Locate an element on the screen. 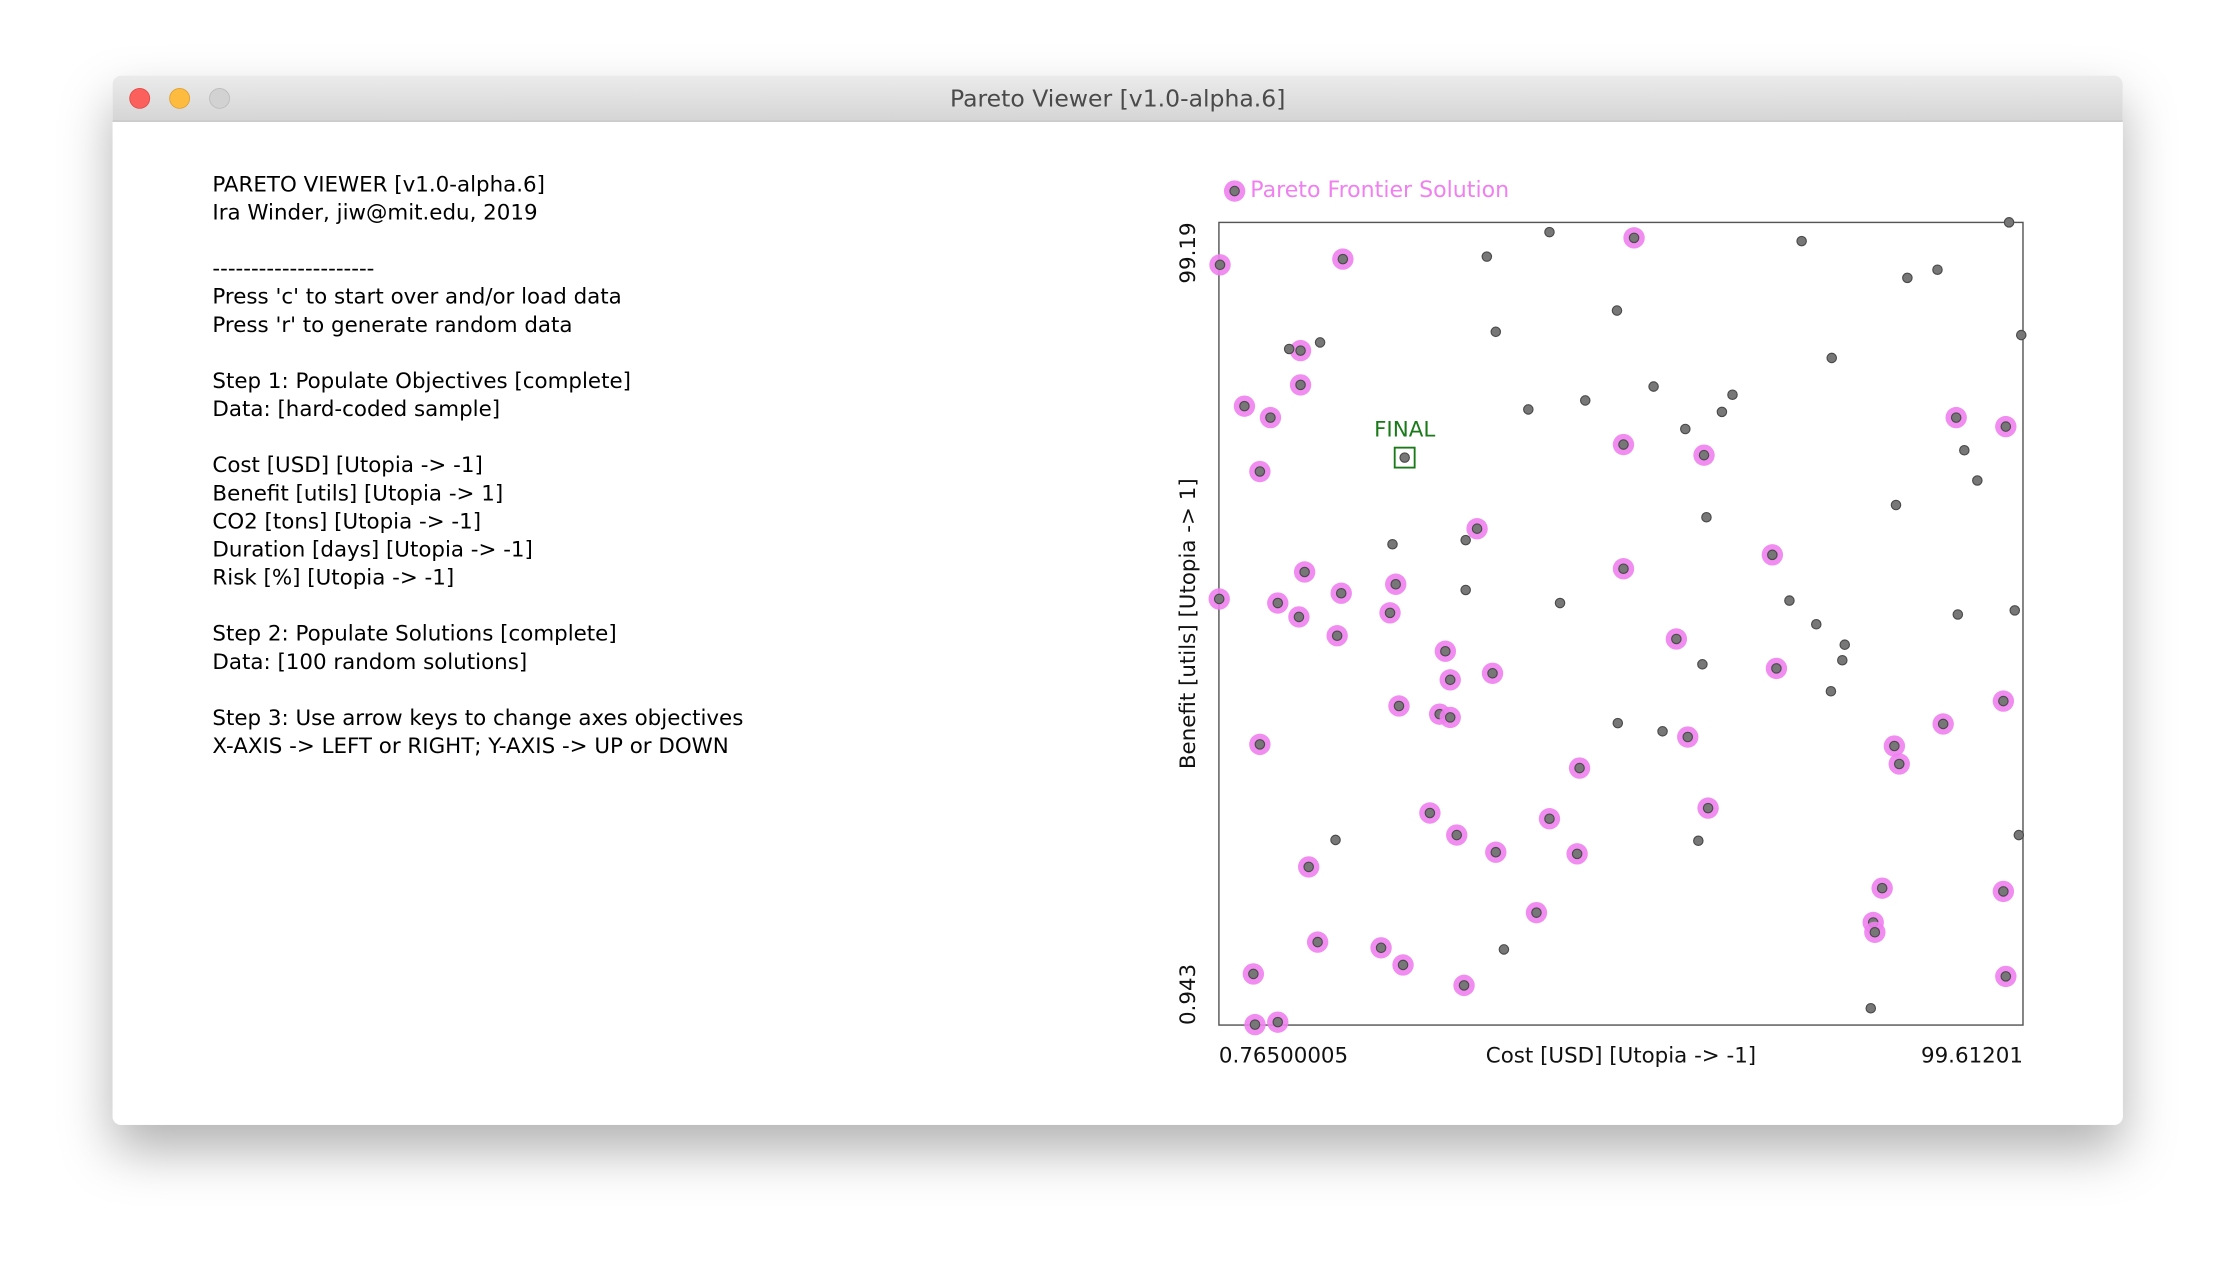 The width and height of the screenshot is (2224, 1268). panel-line: PARETO VIEWER [v1.0-alpha.6] is located at coordinates (378, 184).